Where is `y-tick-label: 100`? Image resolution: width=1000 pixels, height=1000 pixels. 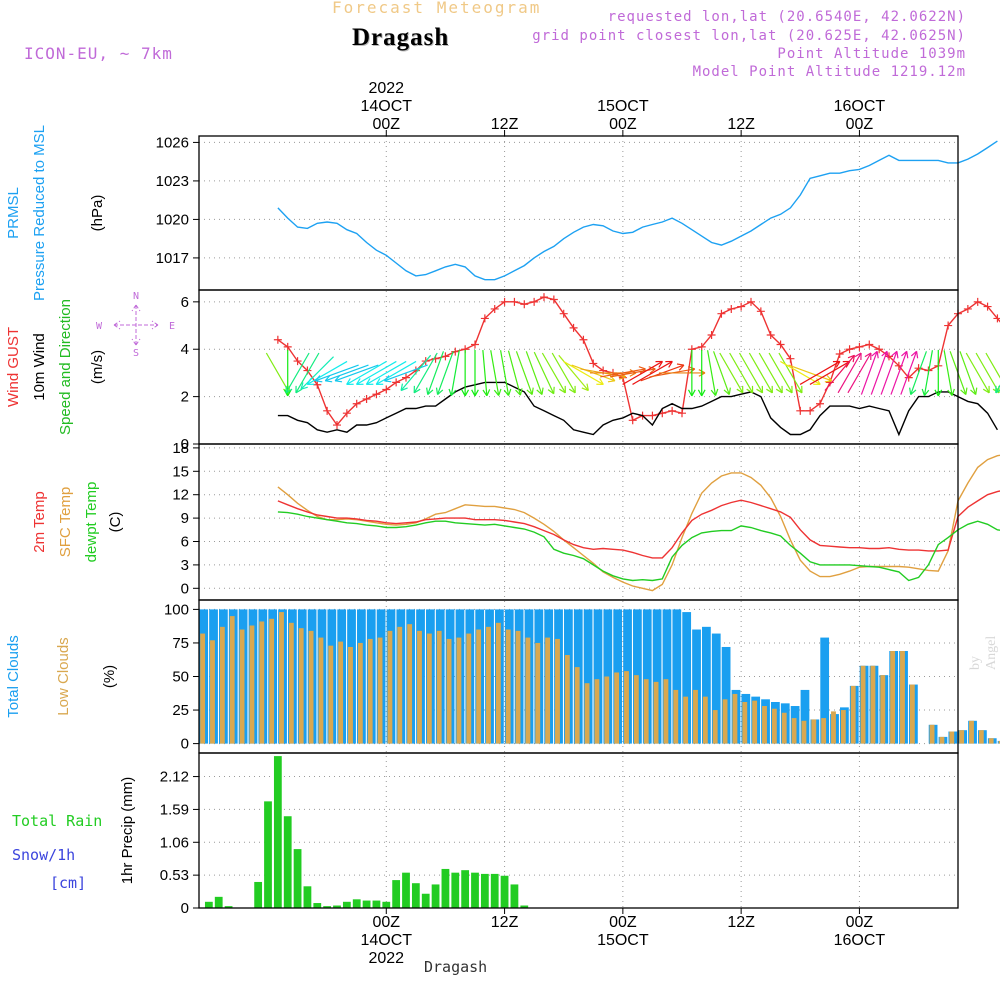 y-tick-label: 100 is located at coordinates (176, 609).